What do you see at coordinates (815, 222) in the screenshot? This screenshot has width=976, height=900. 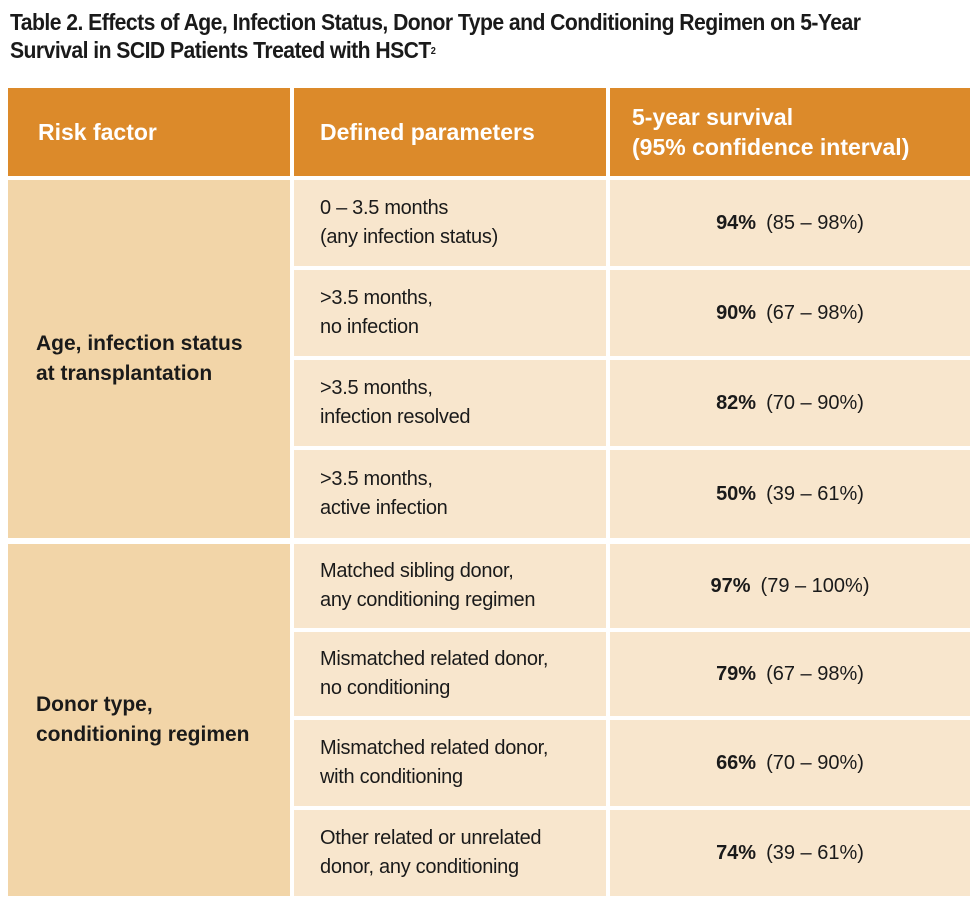 I see `confidence-interval: (85 – 98%)` at bounding box center [815, 222].